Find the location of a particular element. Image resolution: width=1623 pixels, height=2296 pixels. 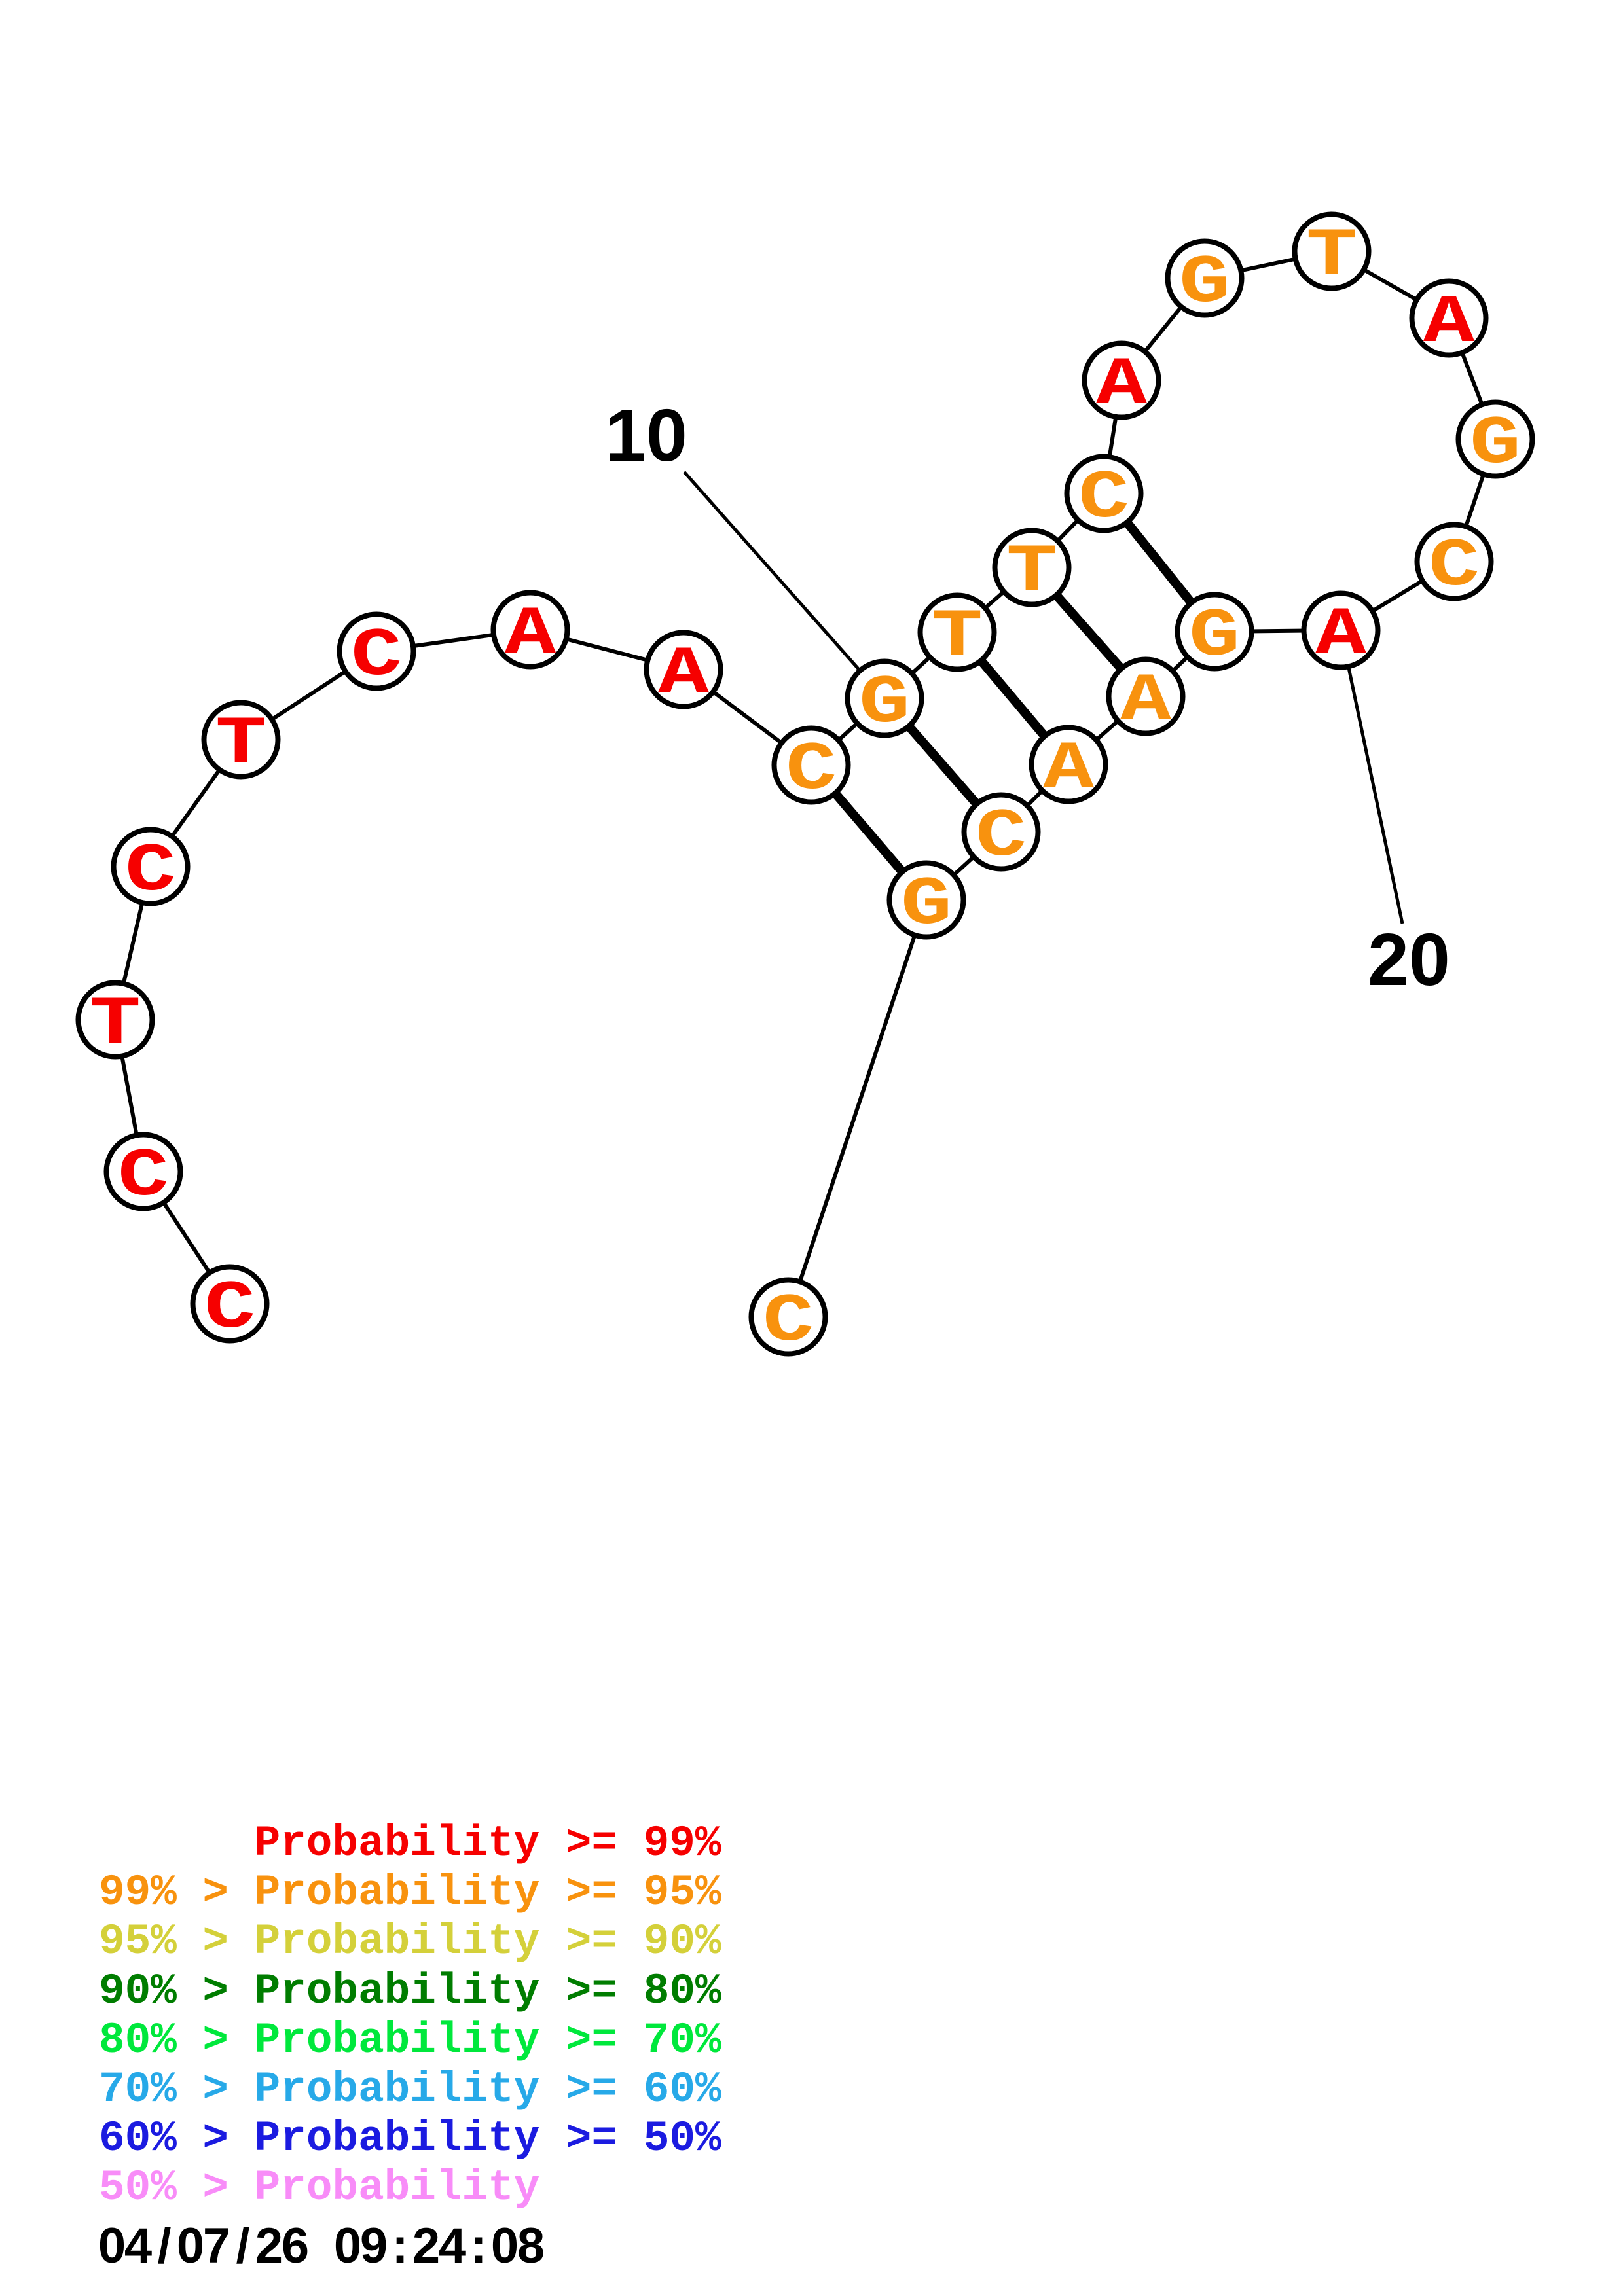

svg-text: 60% > Probability >= 50% is located at coordinates (410, 2138).